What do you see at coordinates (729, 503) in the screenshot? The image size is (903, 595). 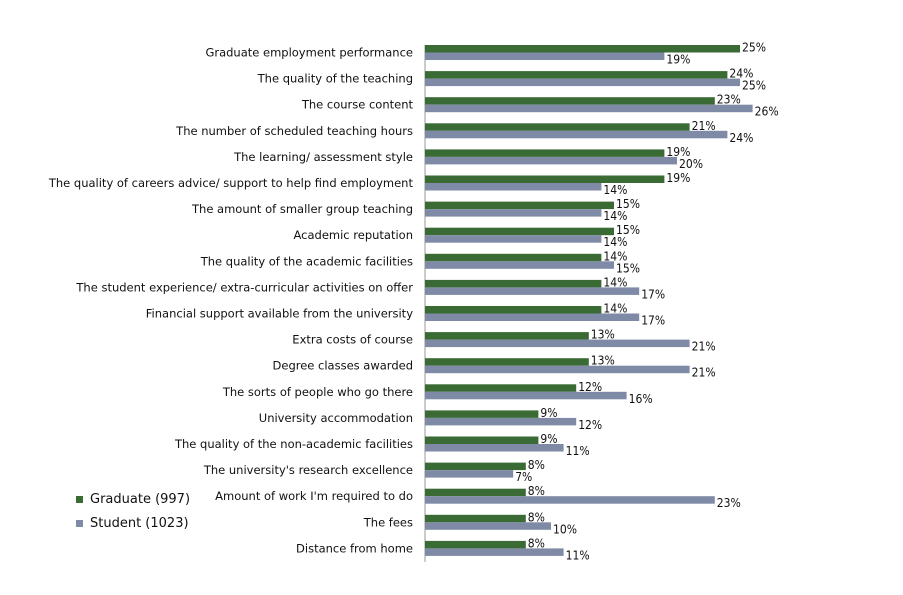 I see `value-label-student: 23%` at bounding box center [729, 503].